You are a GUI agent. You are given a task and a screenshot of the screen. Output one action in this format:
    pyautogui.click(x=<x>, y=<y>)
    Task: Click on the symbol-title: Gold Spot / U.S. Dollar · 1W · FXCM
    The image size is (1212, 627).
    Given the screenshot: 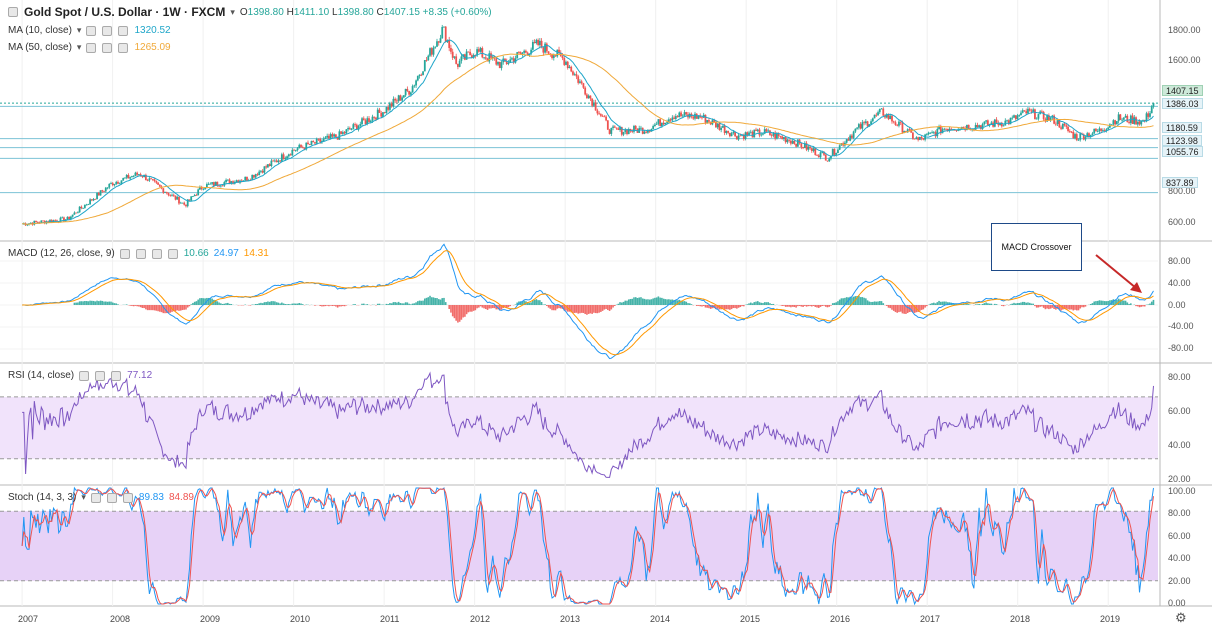 What is the action you would take?
    pyautogui.click(x=125, y=12)
    